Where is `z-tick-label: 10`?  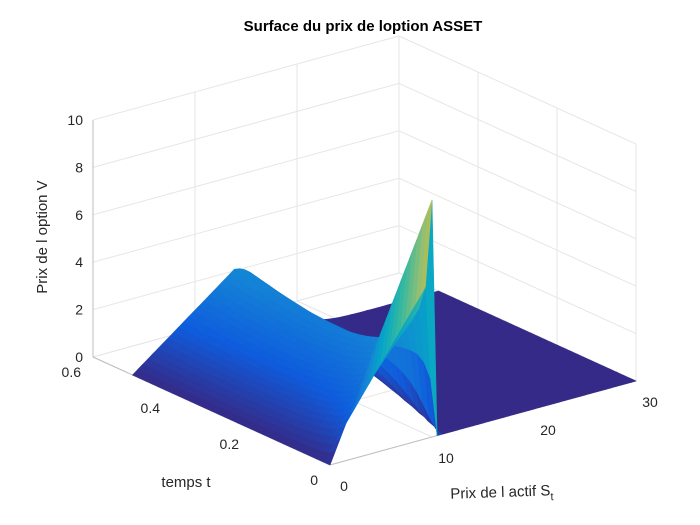 z-tick-label: 10 is located at coordinates (75, 120).